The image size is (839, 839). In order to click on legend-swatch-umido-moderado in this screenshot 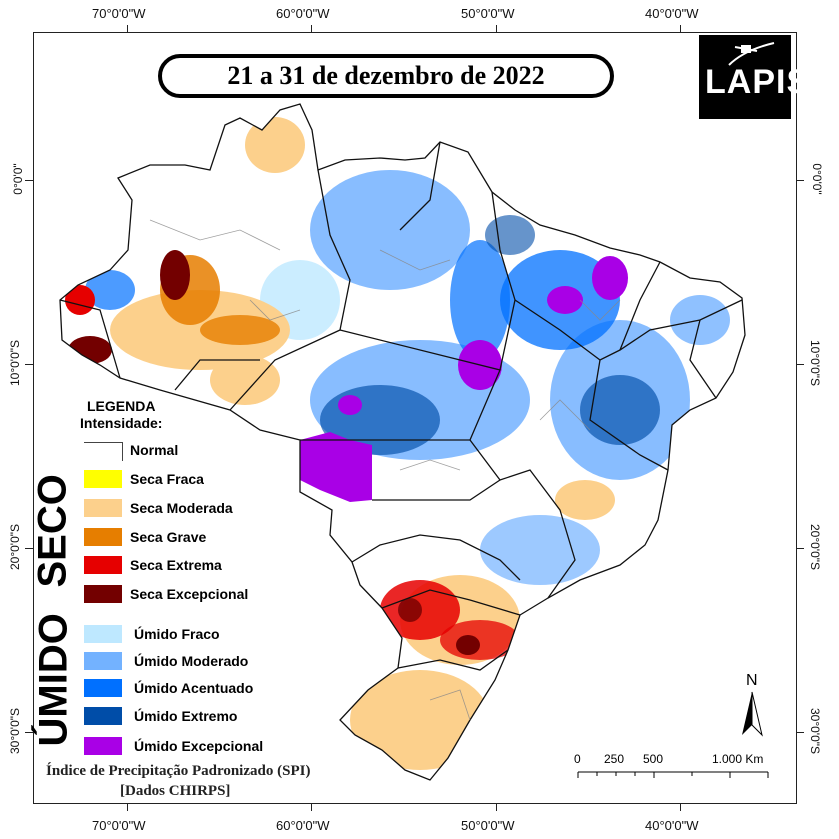, I will do `click(103, 661)`.